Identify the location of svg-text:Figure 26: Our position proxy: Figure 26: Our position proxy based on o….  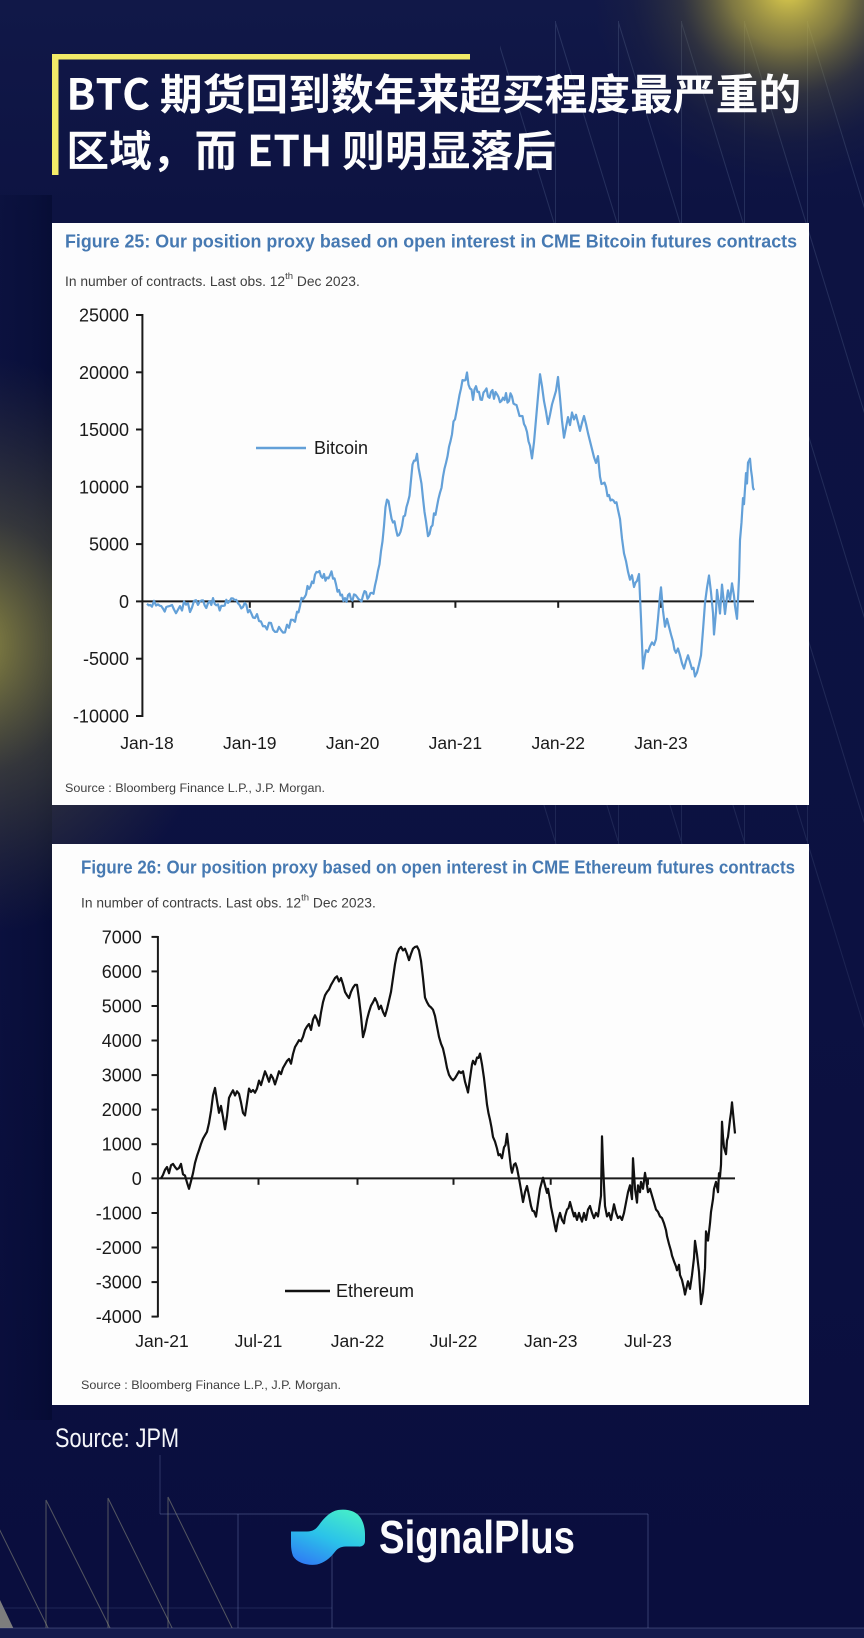
(438, 867).